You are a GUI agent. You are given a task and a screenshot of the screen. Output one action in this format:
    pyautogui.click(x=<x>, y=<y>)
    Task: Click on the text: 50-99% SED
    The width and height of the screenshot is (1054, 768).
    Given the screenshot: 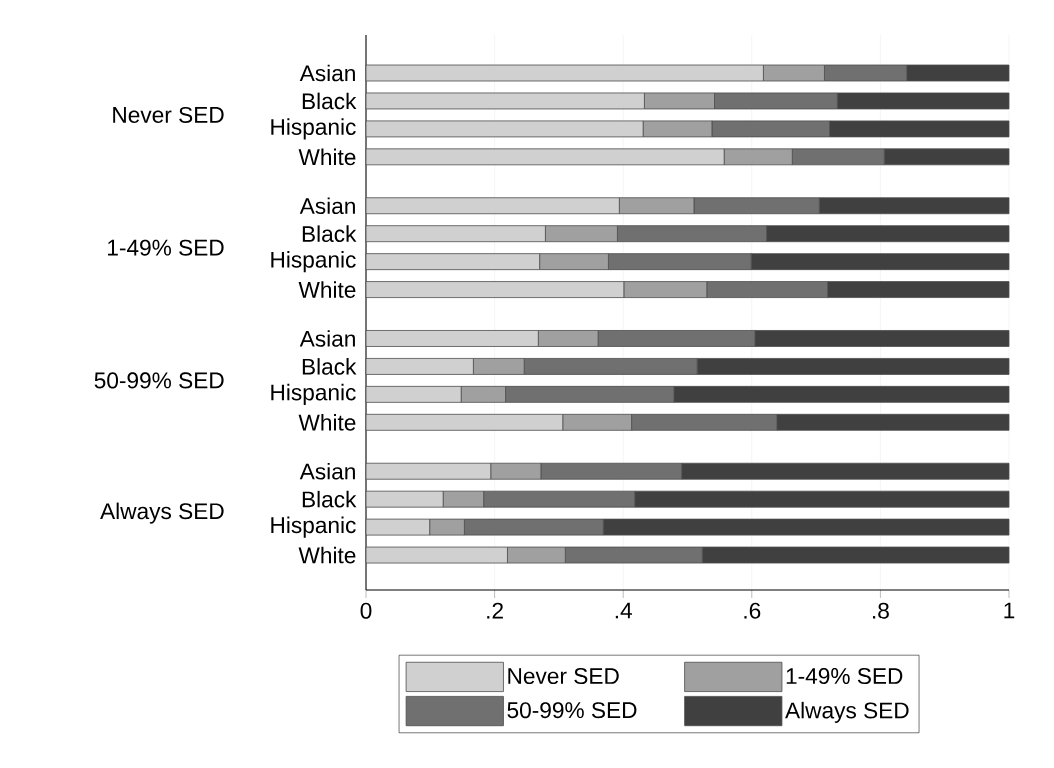 What is the action you would take?
    pyautogui.click(x=159, y=380)
    